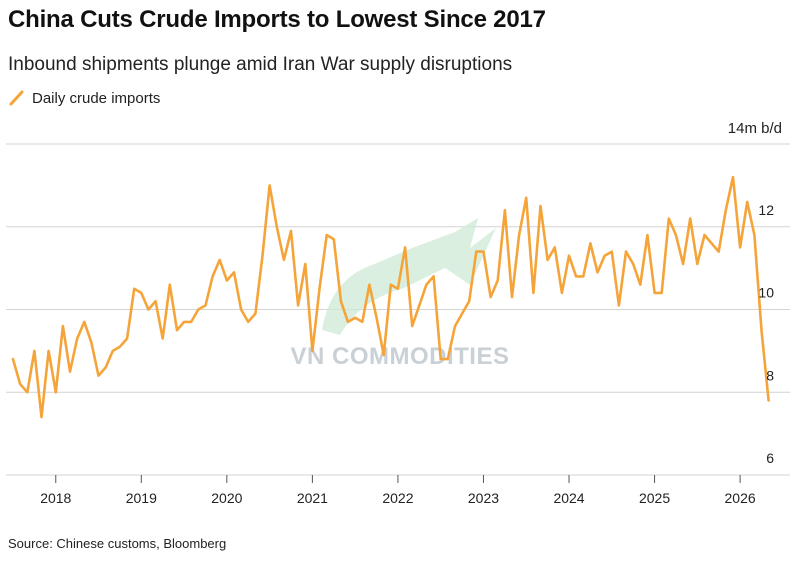 This screenshot has height=585, width=800. What do you see at coordinates (397, 498) in the screenshot?
I see `x-tick-label-2022: 2022` at bounding box center [397, 498].